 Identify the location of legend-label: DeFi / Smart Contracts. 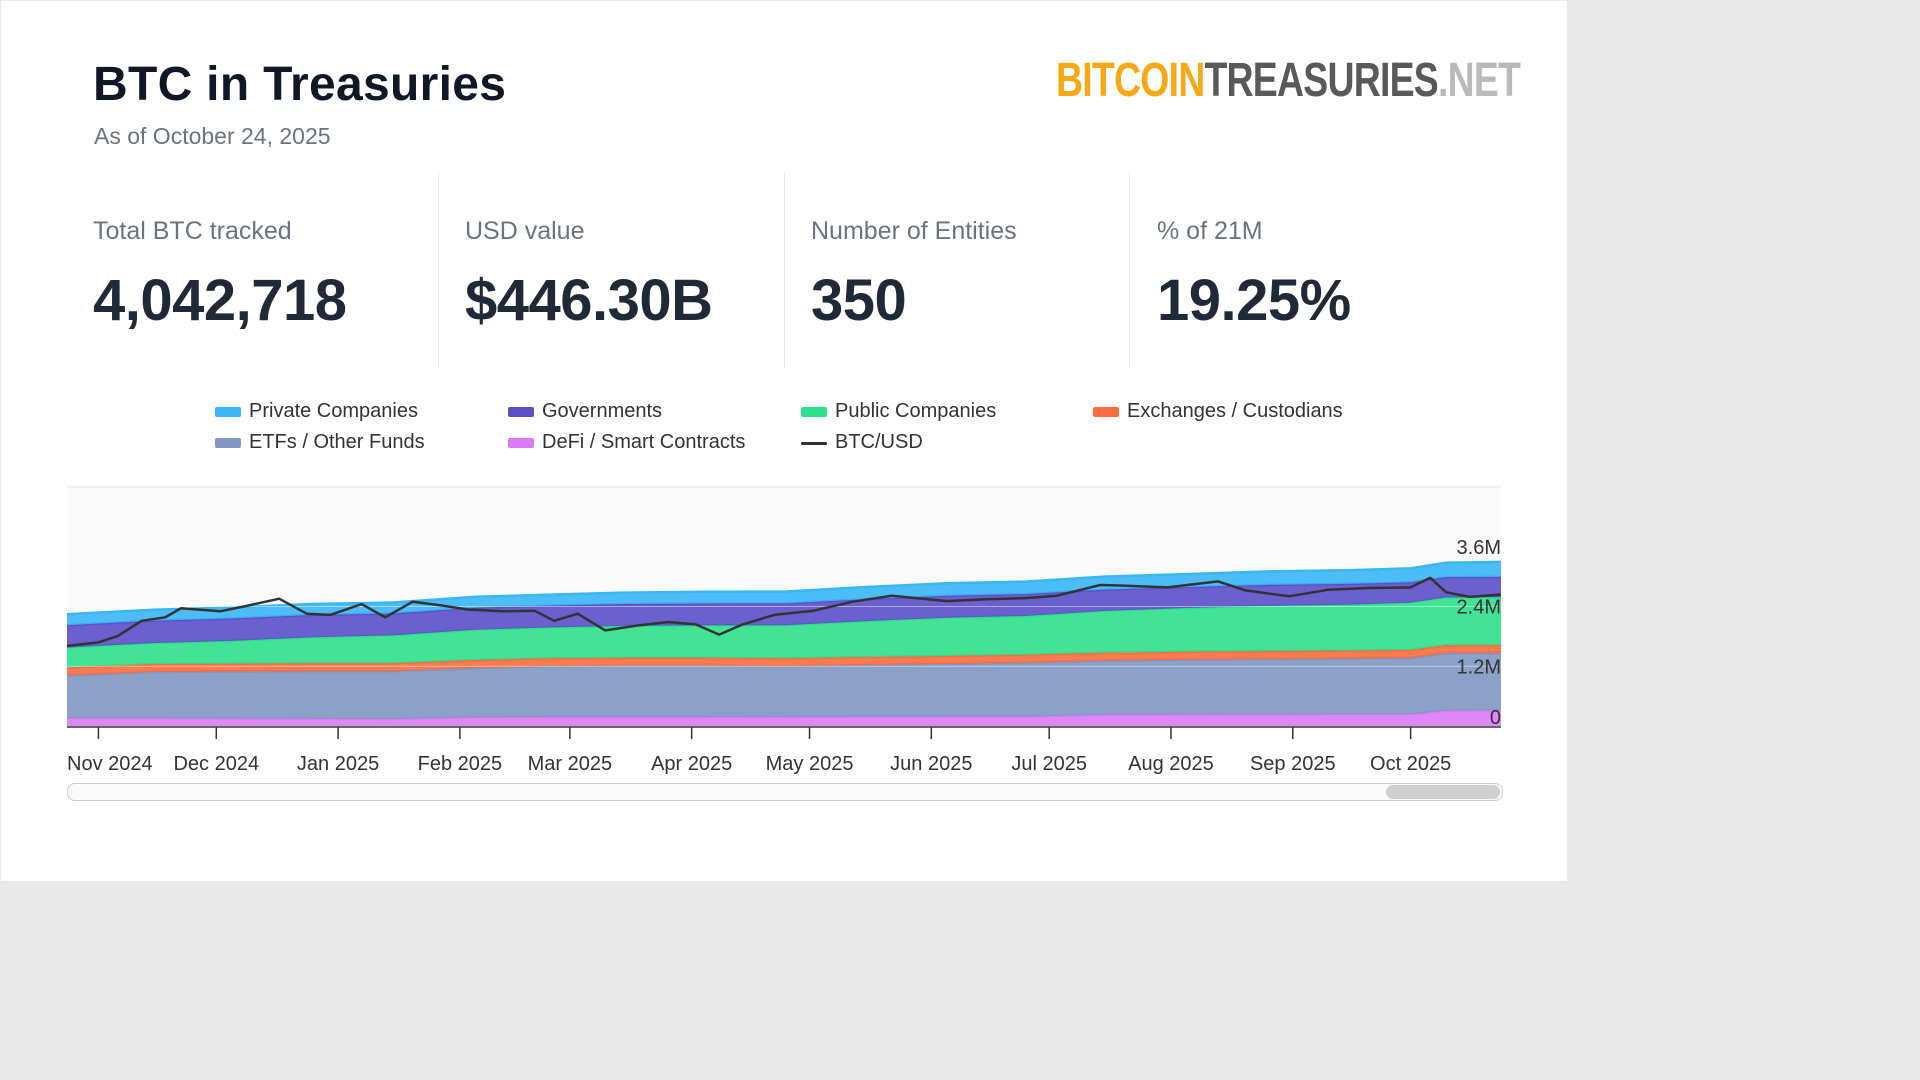
(644, 442).